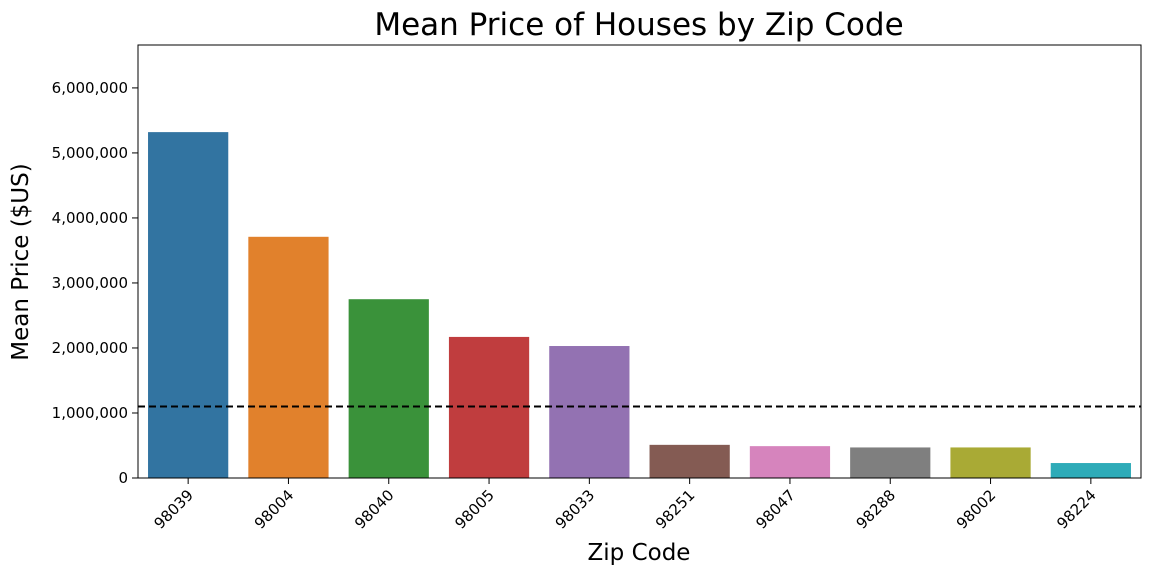 The image size is (1152, 576). Describe the element at coordinates (374, 509) in the screenshot. I see `x-tick-label: 98040` at that location.